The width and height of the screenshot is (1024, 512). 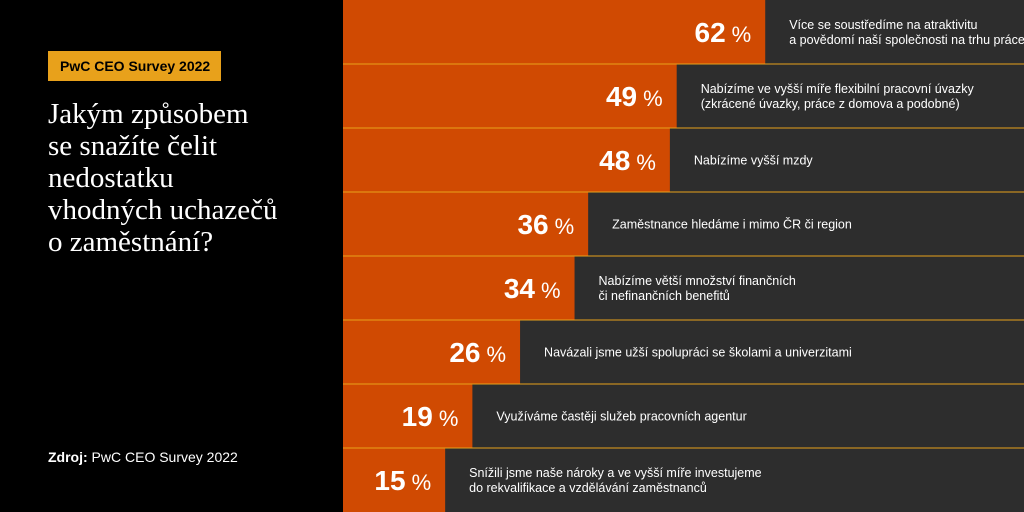 I want to click on value-label: 19%, so click(x=430, y=416).